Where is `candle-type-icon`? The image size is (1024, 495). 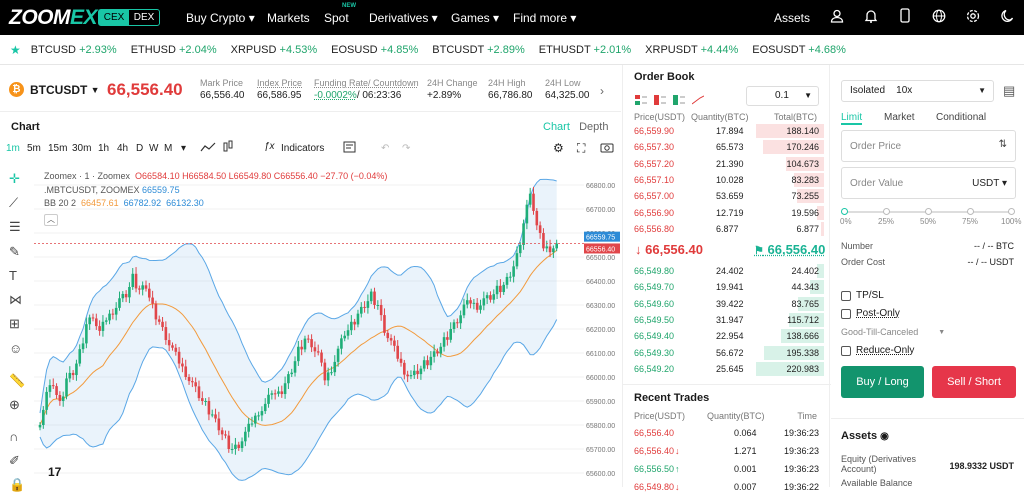
candle-type-icon is located at coordinates (228, 148).